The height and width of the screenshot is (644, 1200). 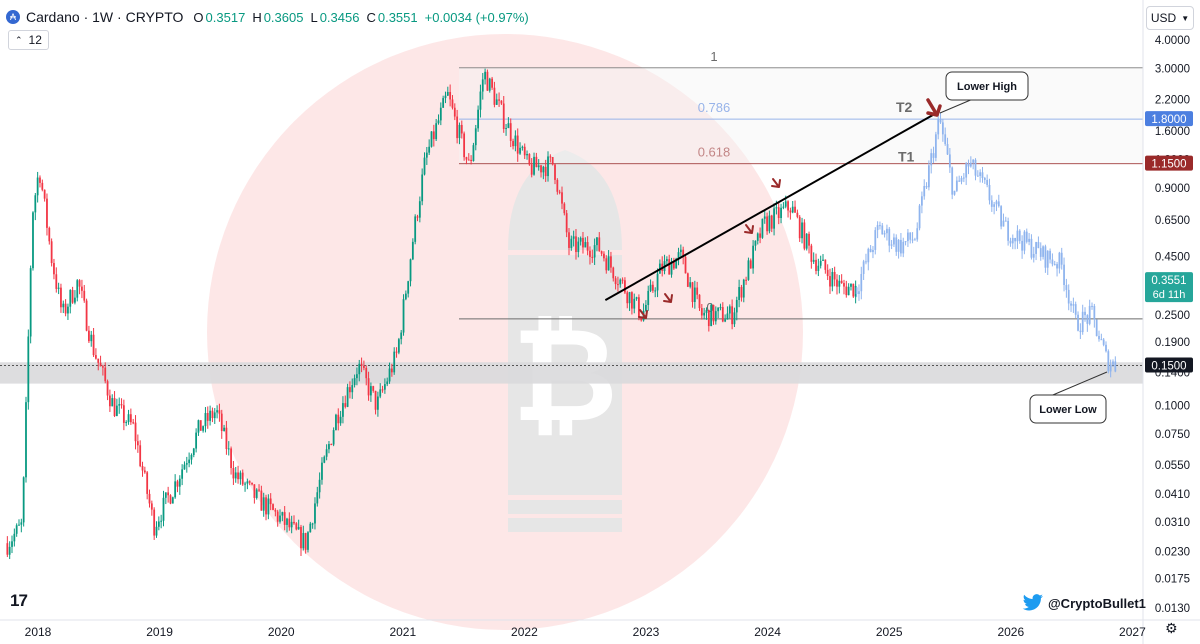 What do you see at coordinates (105, 17) in the screenshot?
I see `symbol-title: Cardano · 1W · CRYPTO` at bounding box center [105, 17].